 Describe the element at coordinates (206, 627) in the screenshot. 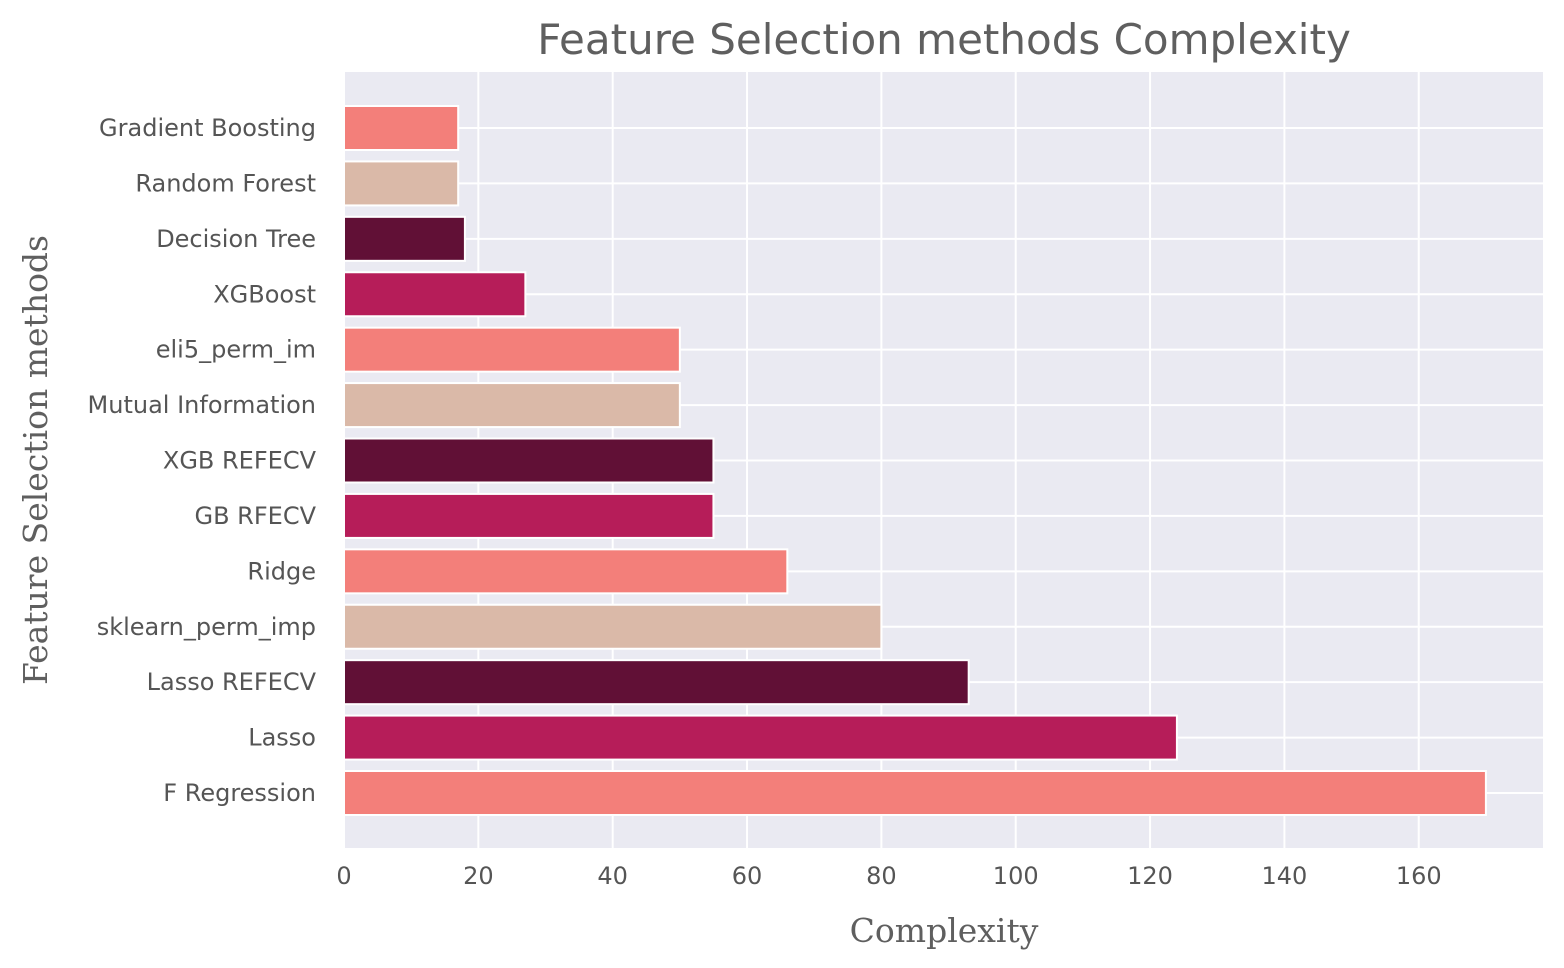

I see `y-tick-label: sklearn_perm_imp` at that location.